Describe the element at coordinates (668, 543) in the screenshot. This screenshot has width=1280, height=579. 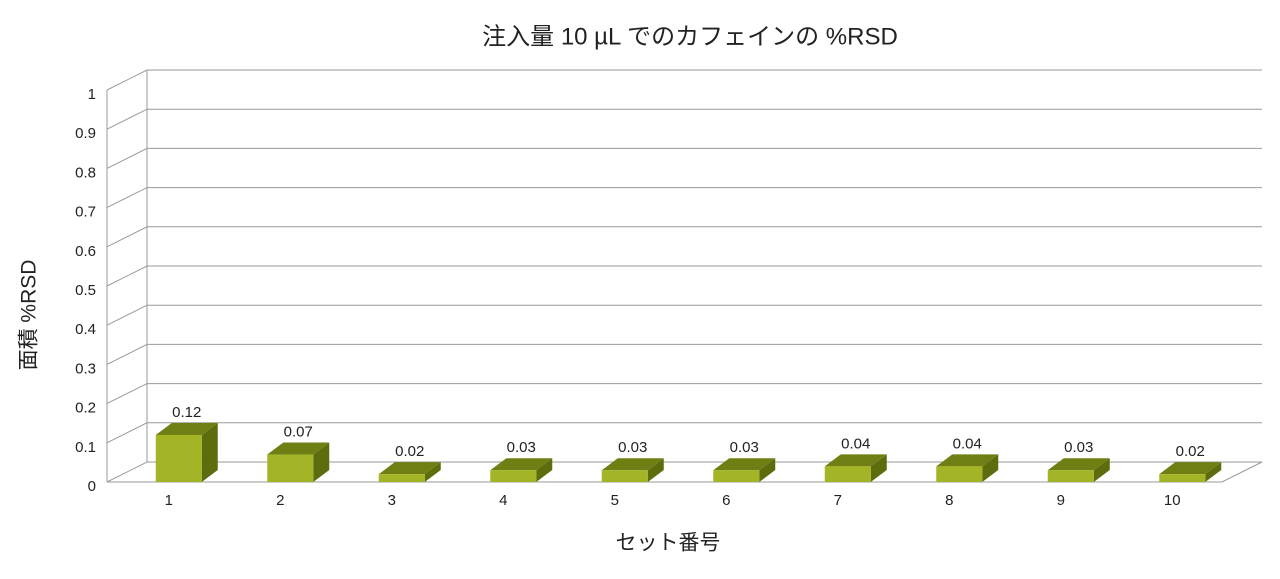
I see `x-axis-title: セット番号` at that location.